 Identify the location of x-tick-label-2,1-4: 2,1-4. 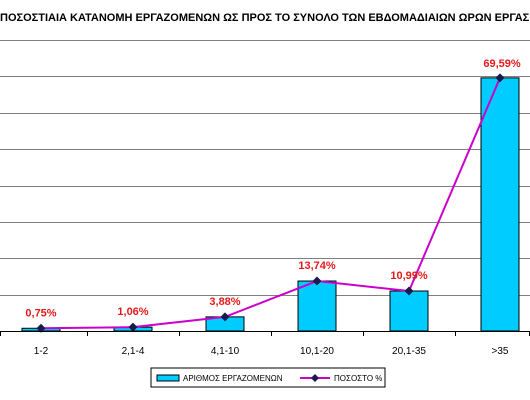
(133, 351).